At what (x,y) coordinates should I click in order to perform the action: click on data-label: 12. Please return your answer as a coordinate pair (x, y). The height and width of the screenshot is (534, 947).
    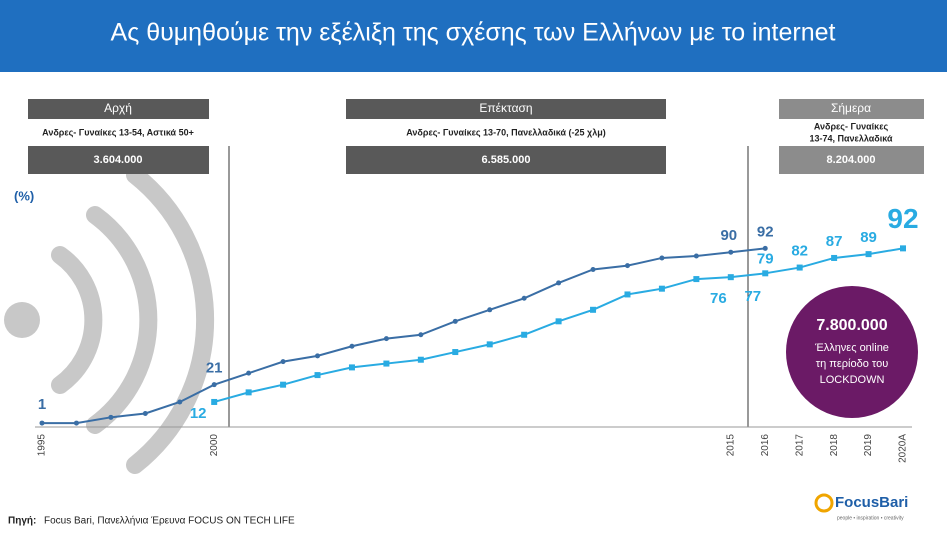
    Looking at the image, I should click on (198, 413).